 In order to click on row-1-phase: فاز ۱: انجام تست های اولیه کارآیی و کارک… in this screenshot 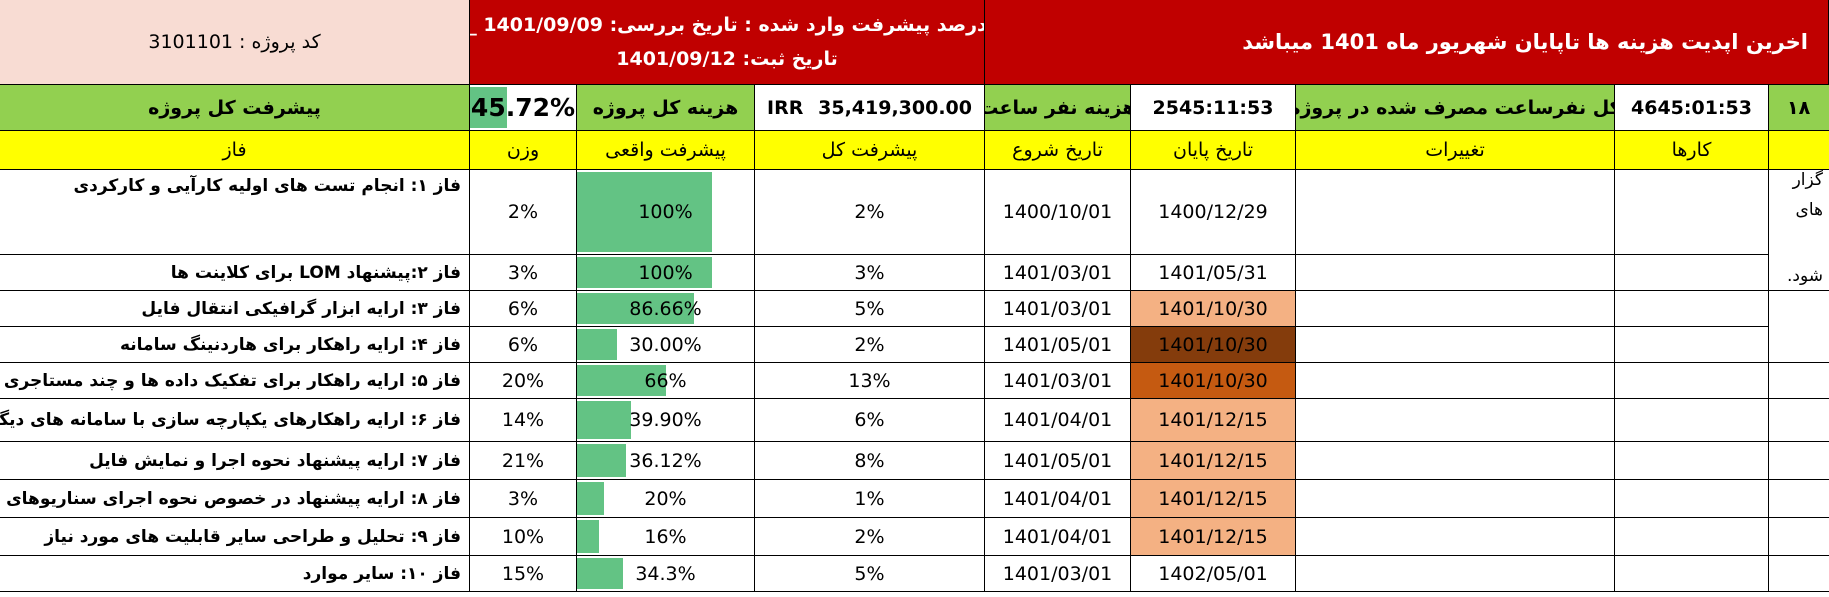, I will do `click(267, 186)`.